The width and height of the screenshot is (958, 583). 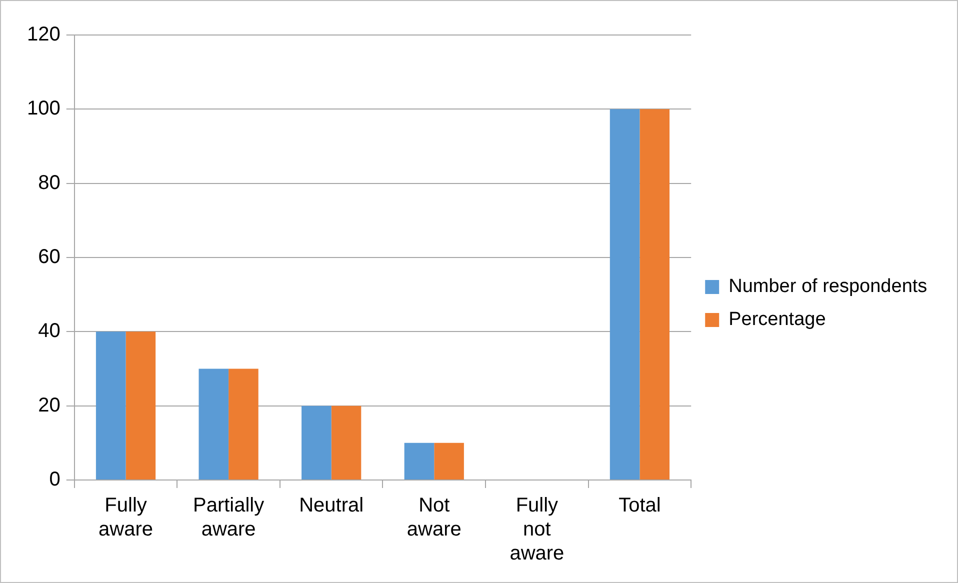 What do you see at coordinates (49, 257) in the screenshot?
I see `y-tick-label: 60` at bounding box center [49, 257].